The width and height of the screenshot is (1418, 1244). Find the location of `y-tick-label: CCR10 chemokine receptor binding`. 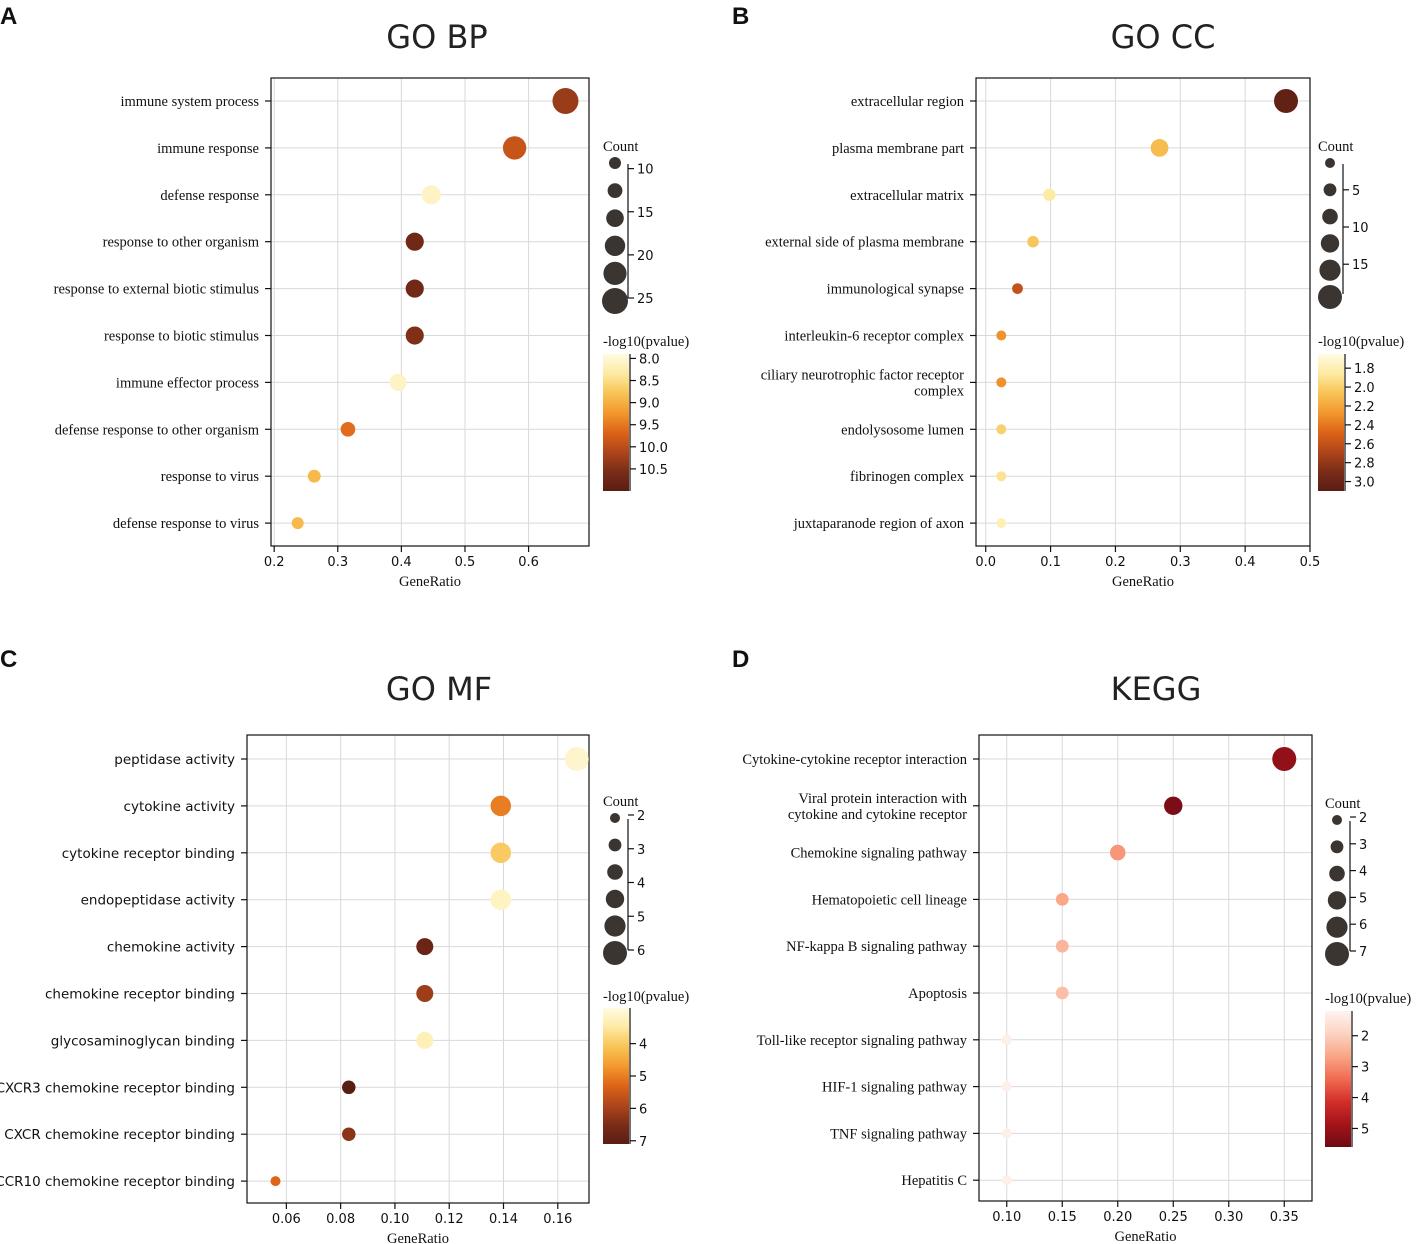

y-tick-label: CCR10 chemokine receptor binding is located at coordinates (117, 1182).